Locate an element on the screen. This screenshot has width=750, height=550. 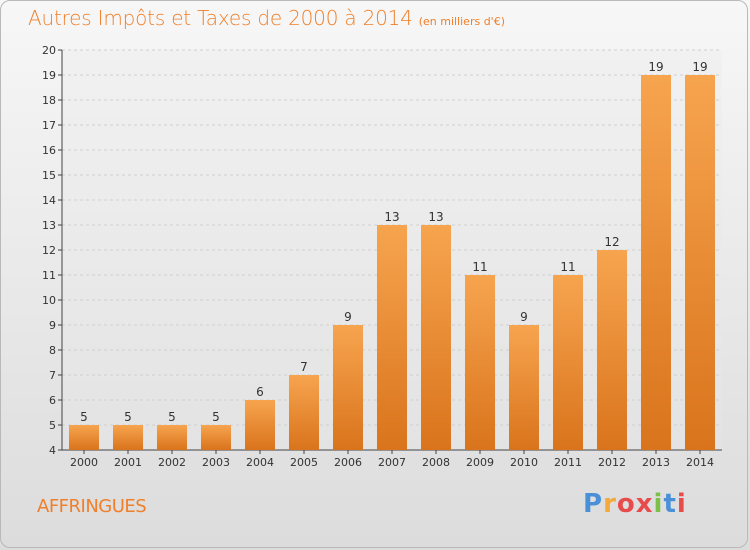
y-tick-label: 10 is located at coordinates (49, 300).